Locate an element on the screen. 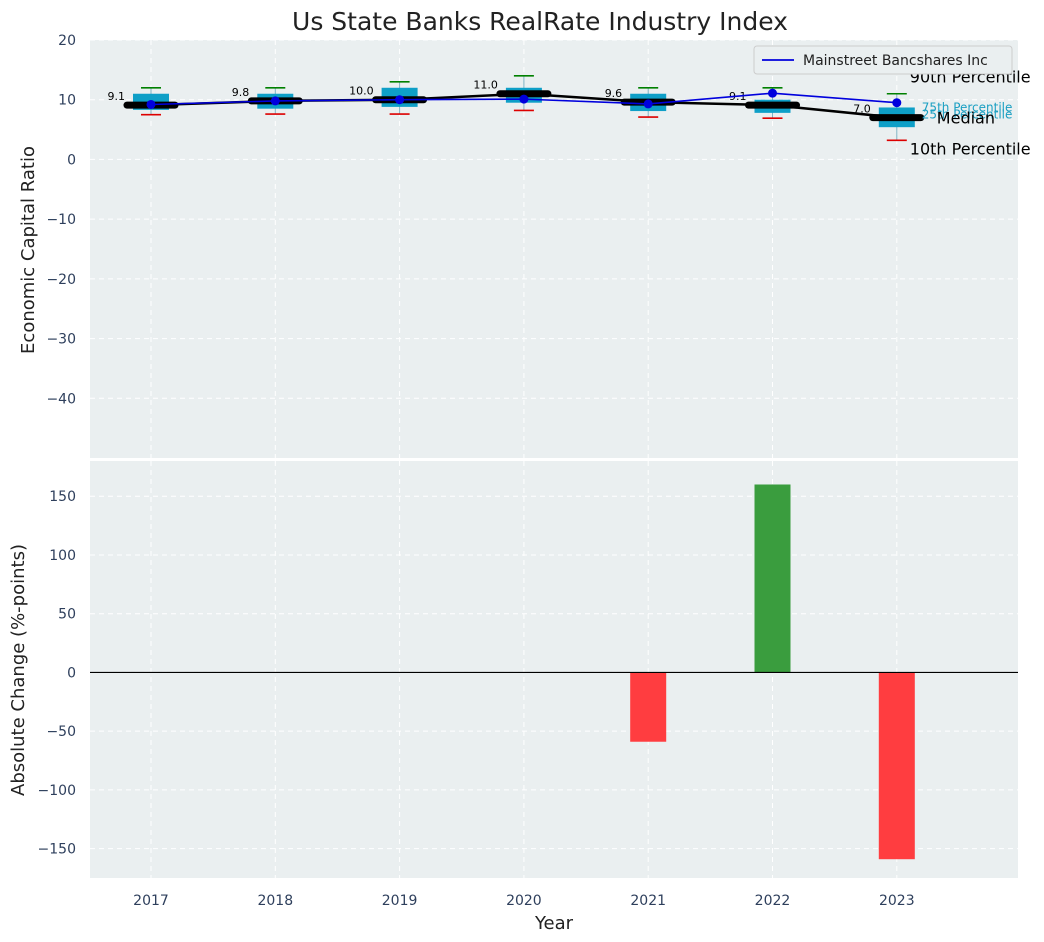 The width and height of the screenshot is (1044, 942). annotation-25th: 25th Percentile is located at coordinates (967, 114).